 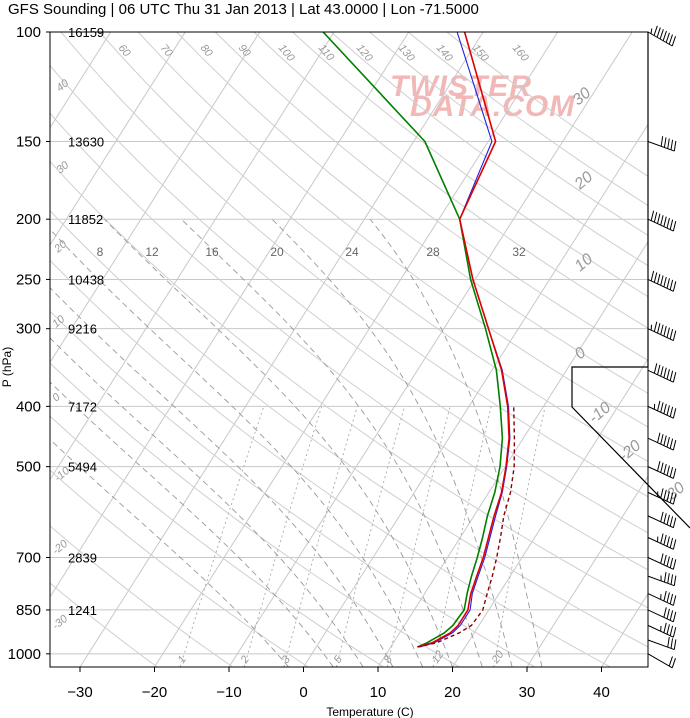 I want to click on mixing-ratio-label: 12, so click(x=438, y=657).